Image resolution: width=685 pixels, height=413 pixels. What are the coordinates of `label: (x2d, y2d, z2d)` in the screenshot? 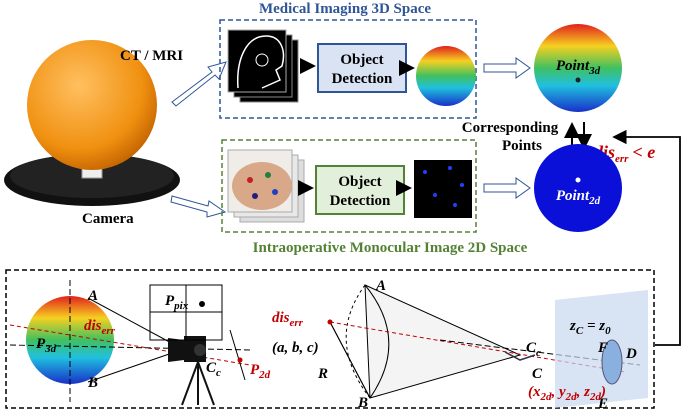 It's located at (567, 393).